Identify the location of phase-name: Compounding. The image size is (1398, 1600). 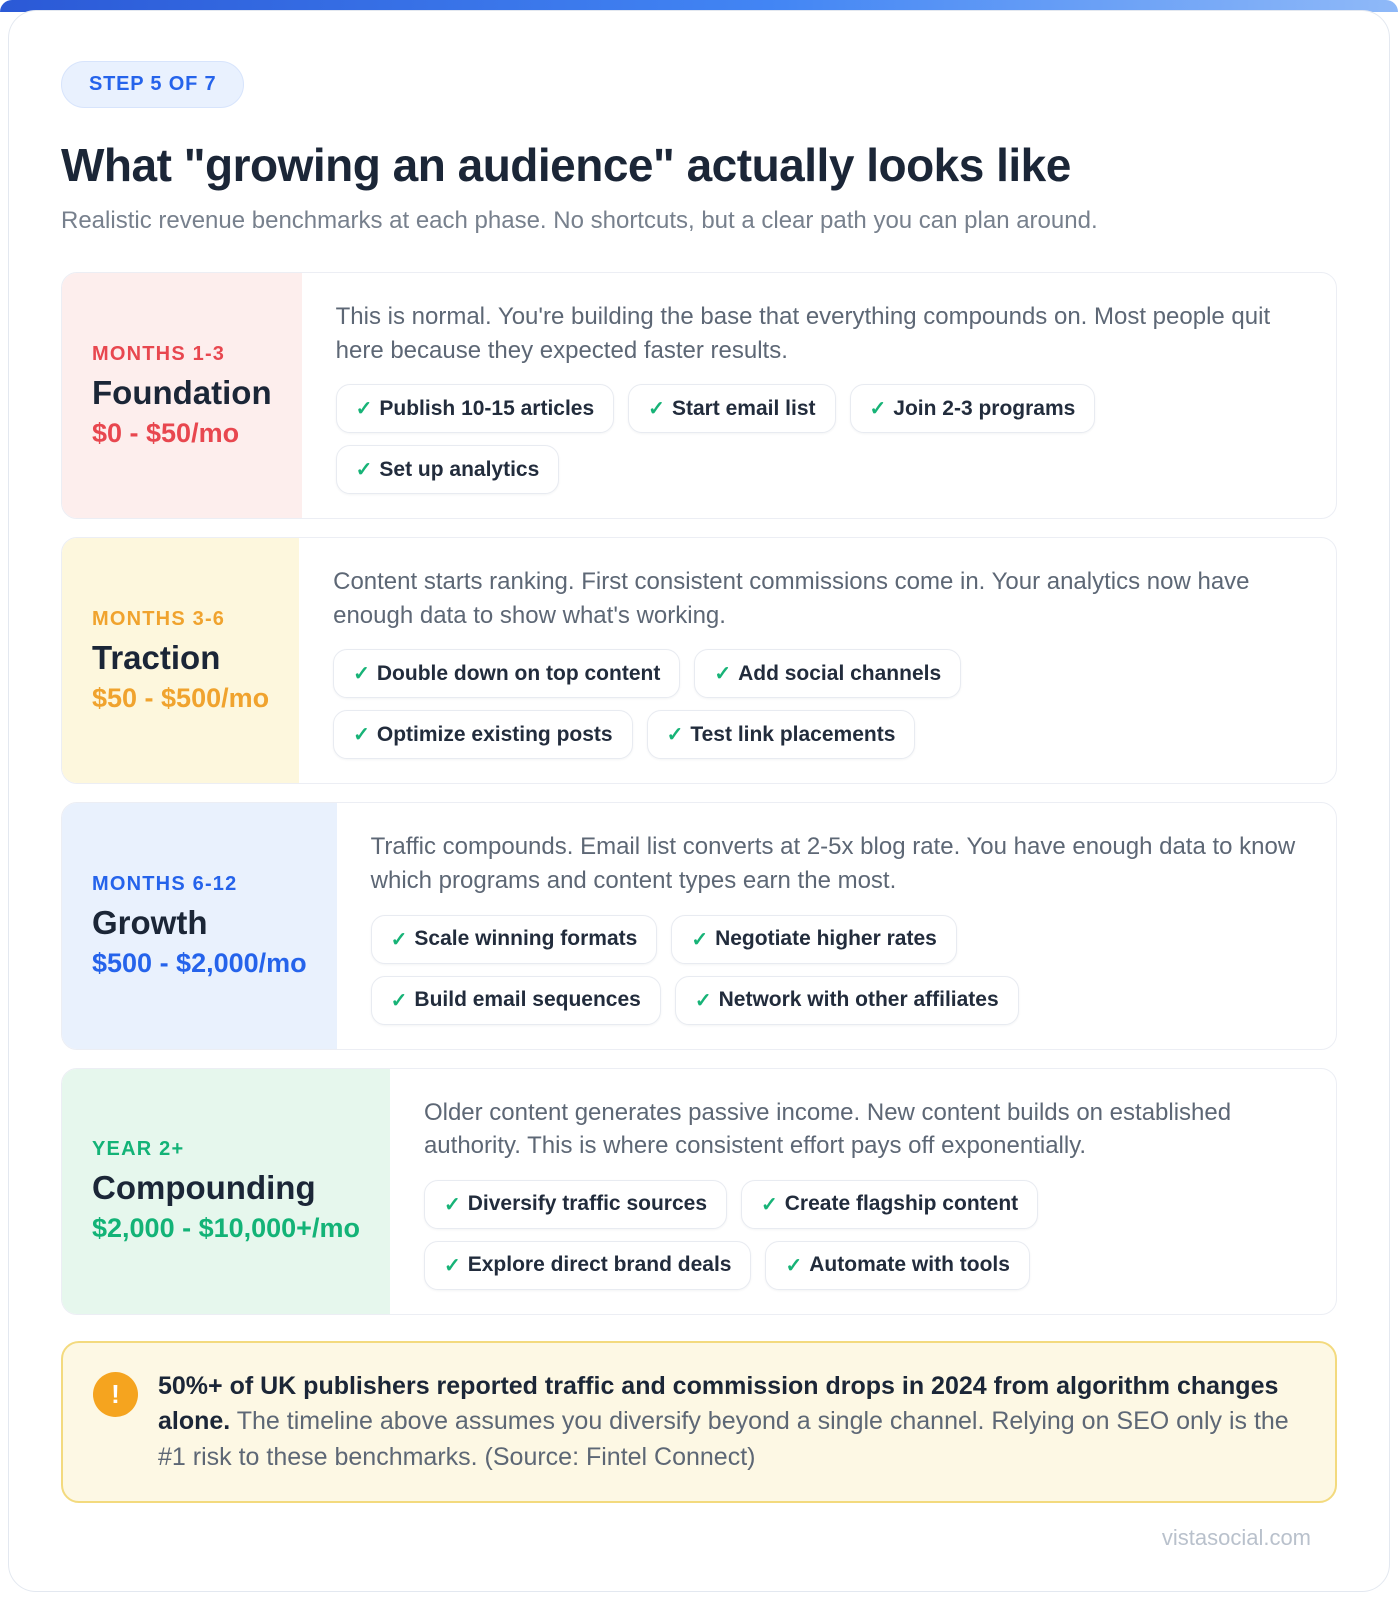
(204, 1188).